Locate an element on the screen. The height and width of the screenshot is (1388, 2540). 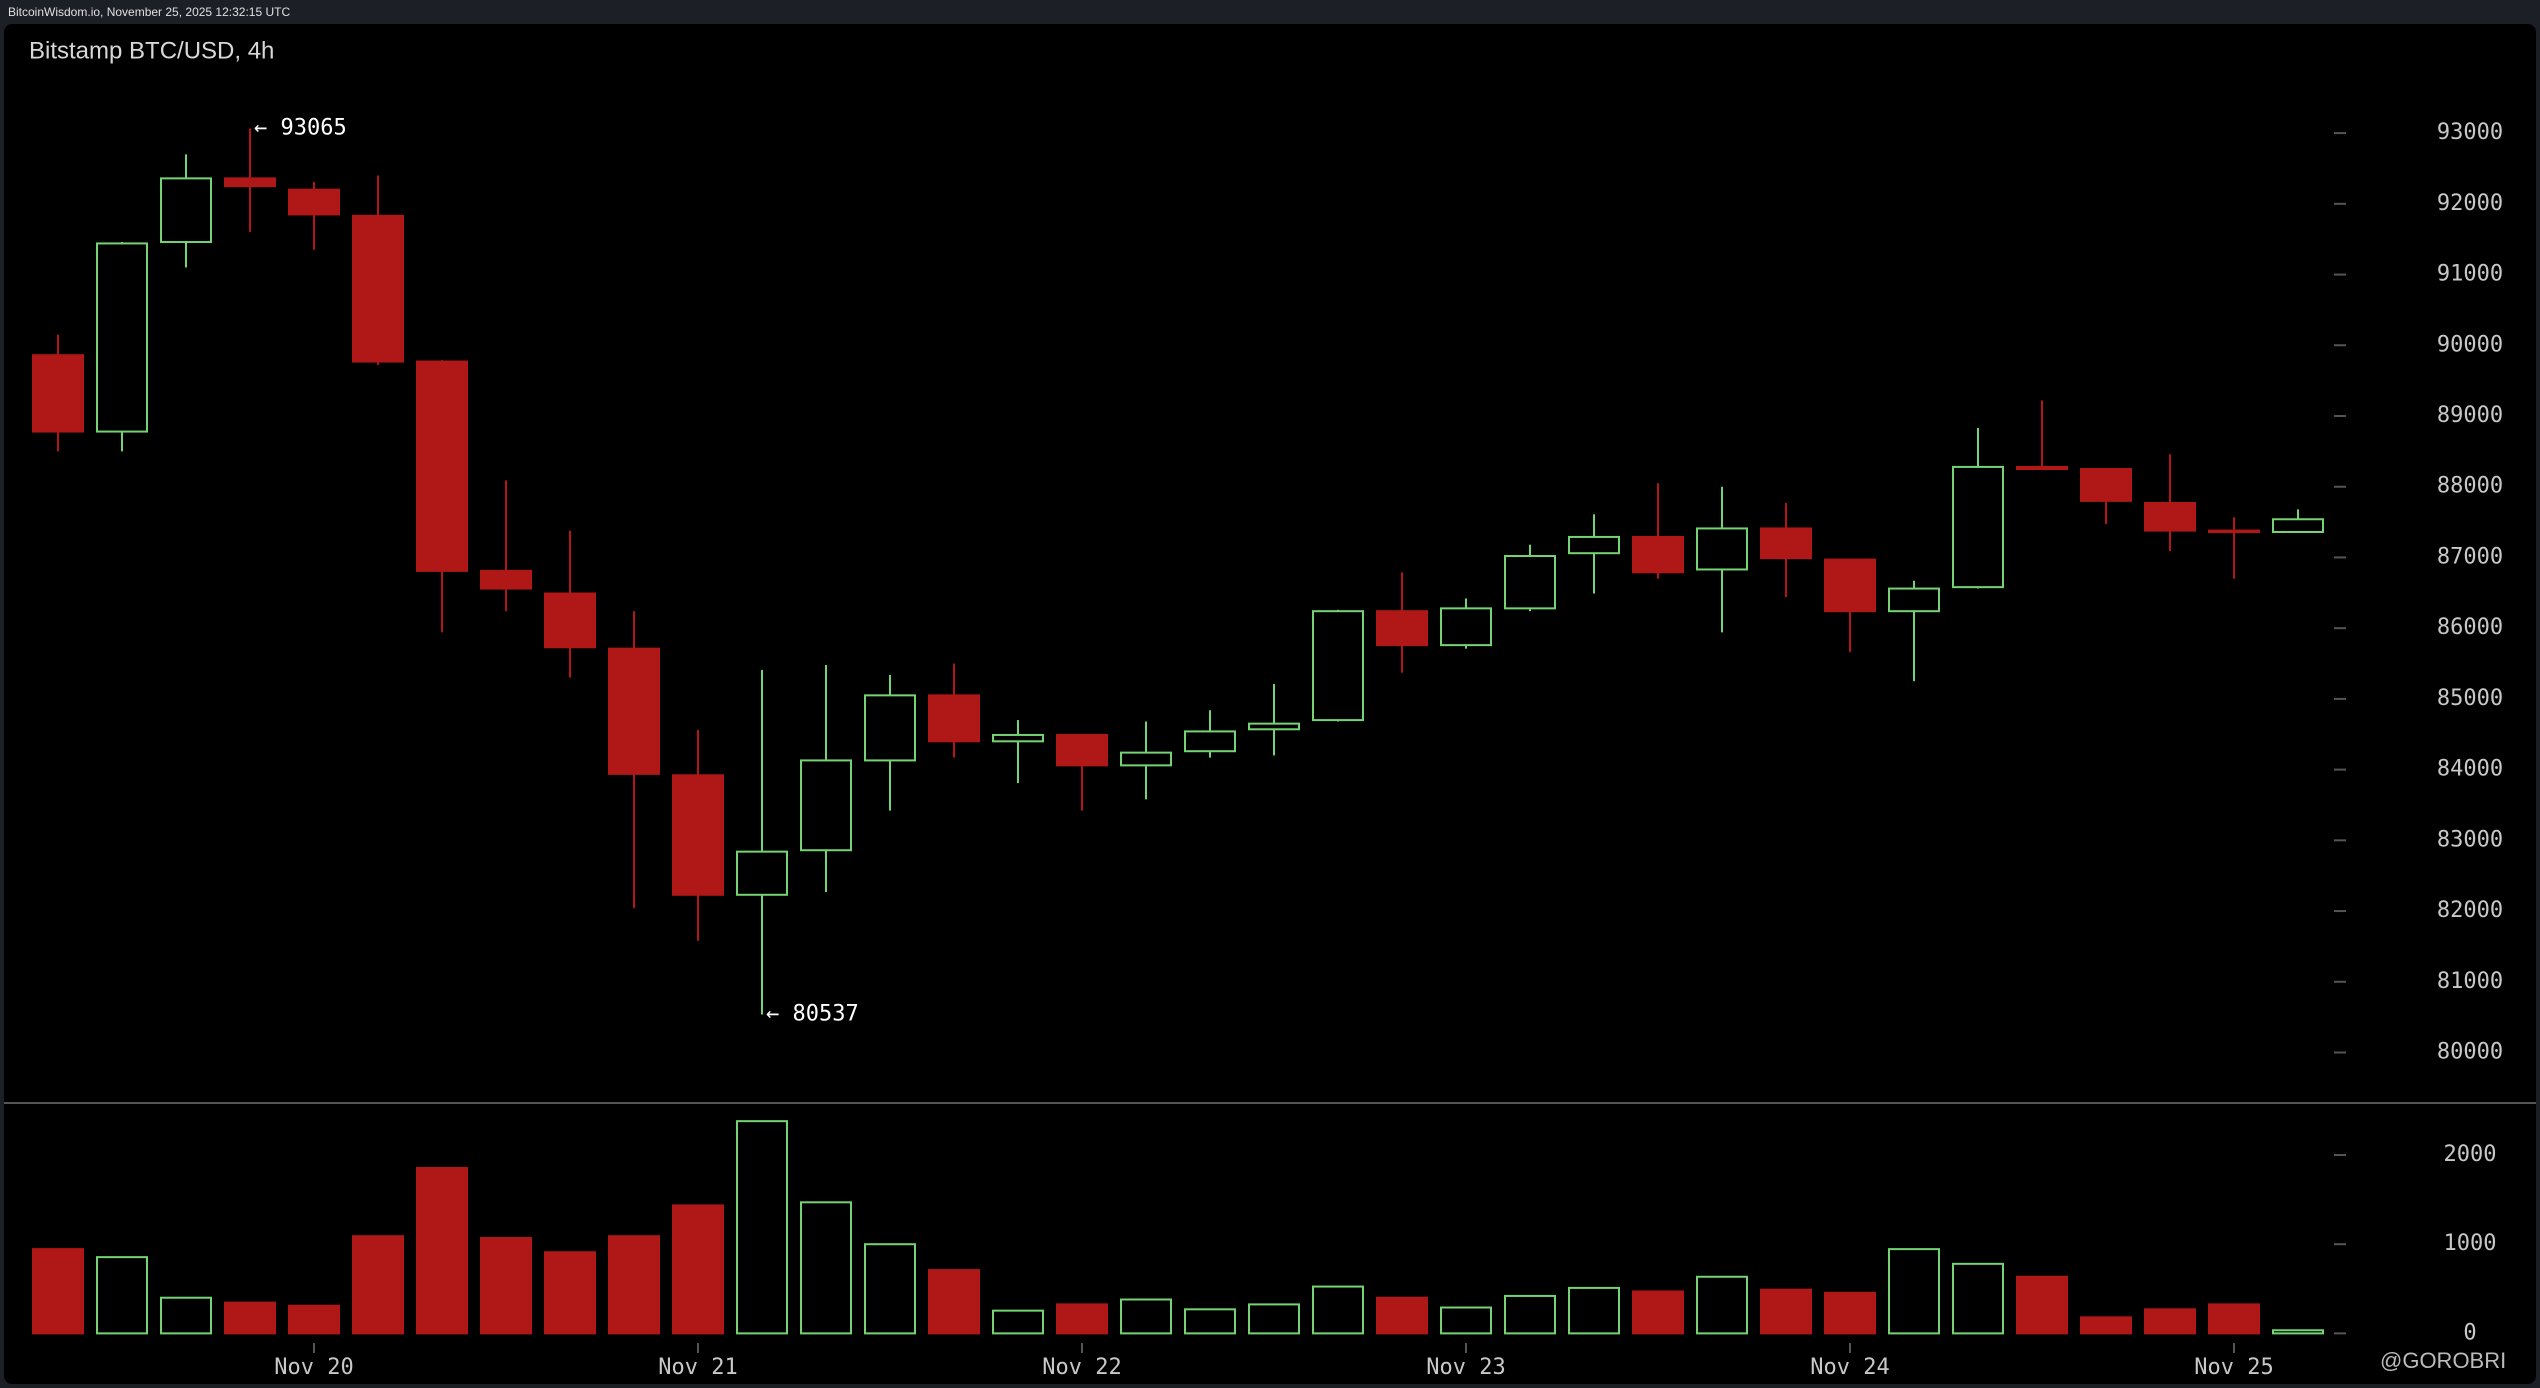
chart-title: Bitstamp BTC/USD, 4h is located at coordinates (151, 50).